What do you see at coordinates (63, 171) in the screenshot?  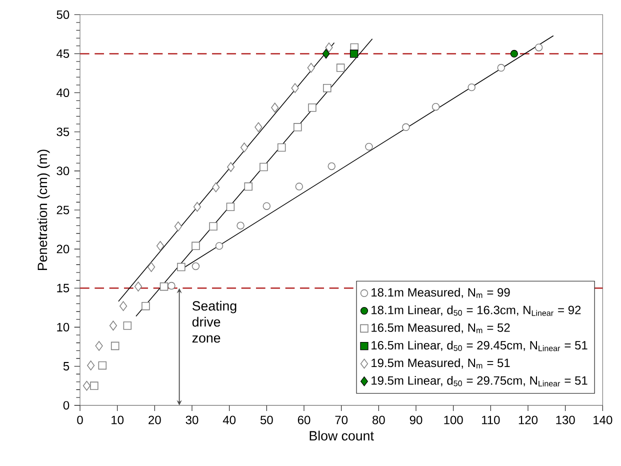 I see `y-tick-label: 30` at bounding box center [63, 171].